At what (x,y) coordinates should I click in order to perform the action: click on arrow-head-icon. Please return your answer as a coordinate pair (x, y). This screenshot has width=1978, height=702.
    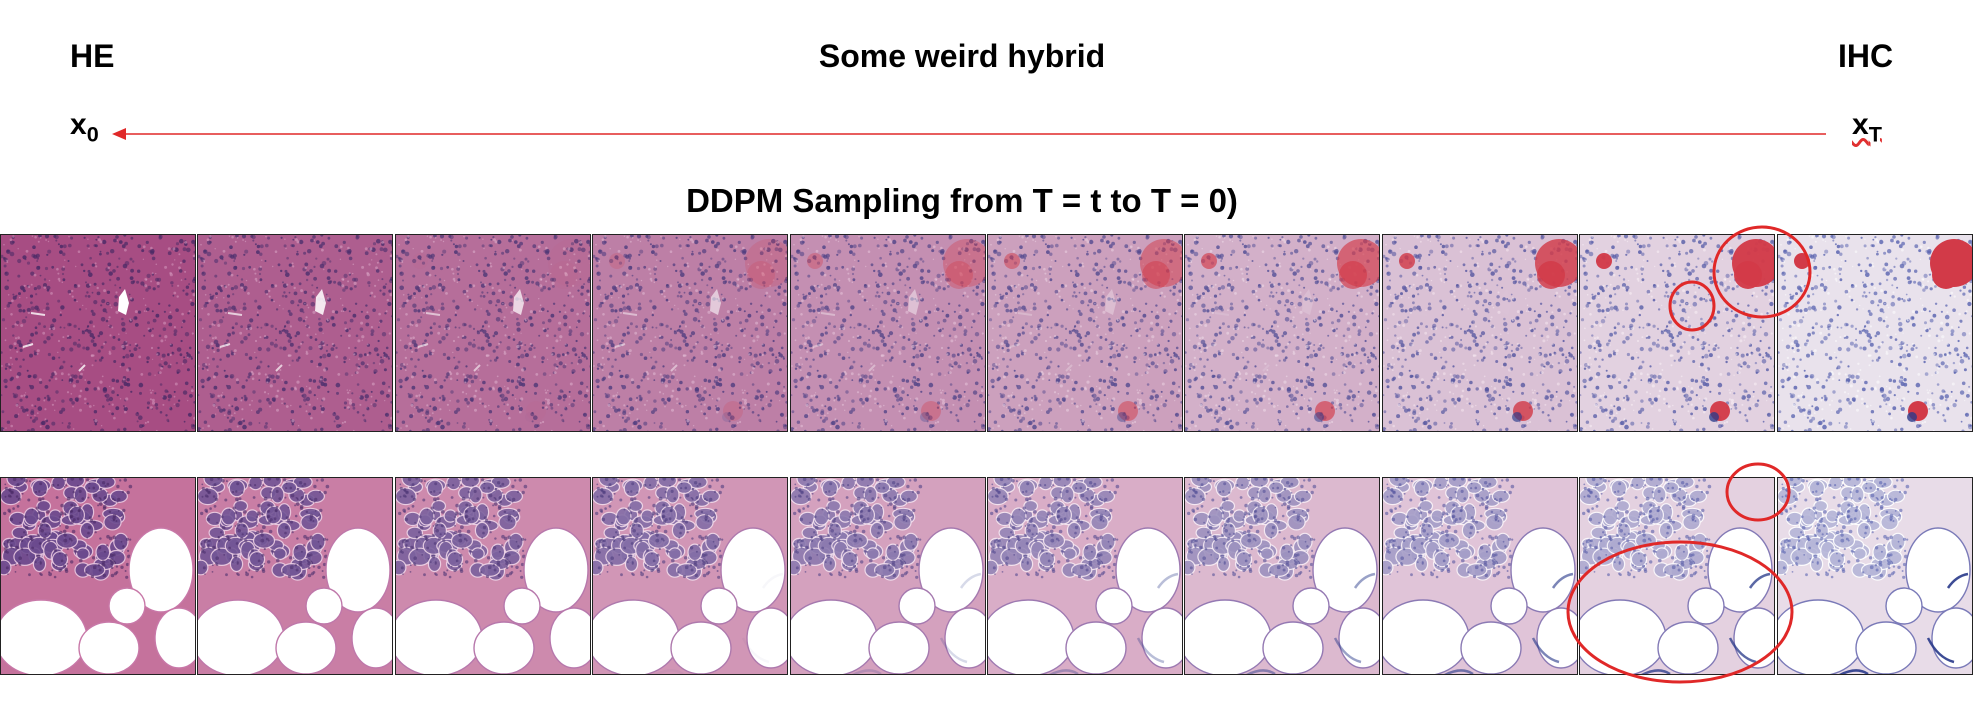
    Looking at the image, I should click on (119, 134).